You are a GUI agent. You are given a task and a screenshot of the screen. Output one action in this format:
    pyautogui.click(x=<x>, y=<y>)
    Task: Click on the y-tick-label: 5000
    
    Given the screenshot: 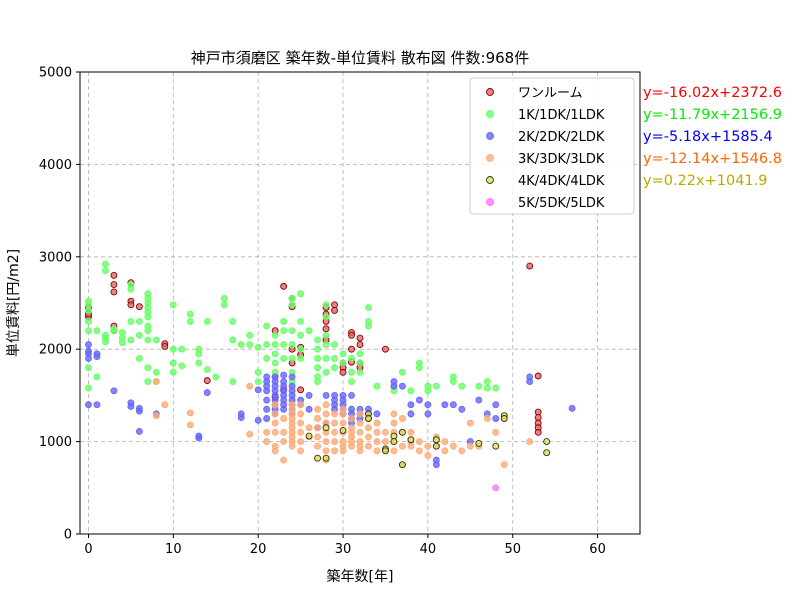 What is the action you would take?
    pyautogui.click(x=55, y=73)
    